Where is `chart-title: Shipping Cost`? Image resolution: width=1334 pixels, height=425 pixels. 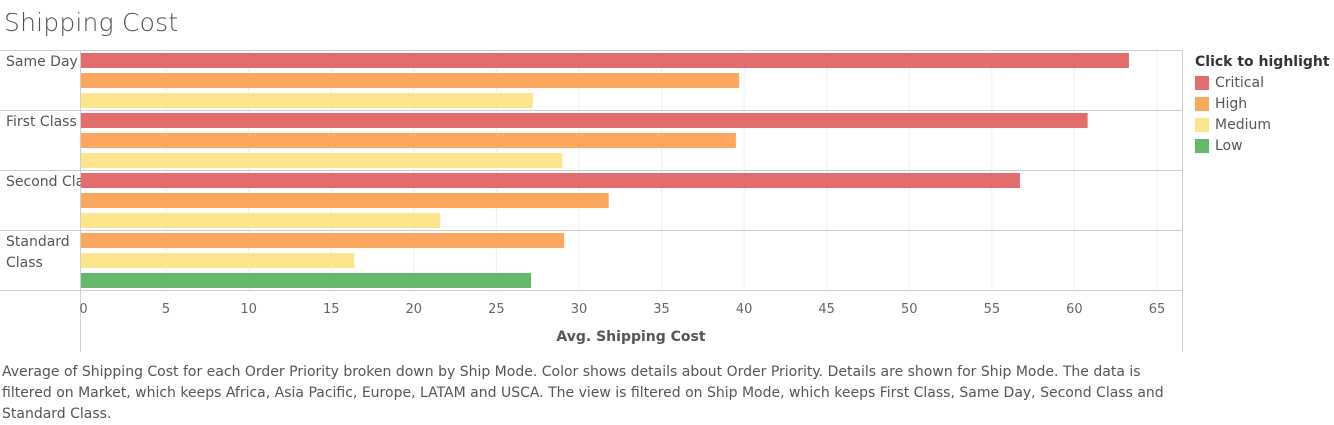
chart-title: Shipping Cost is located at coordinates (91, 22).